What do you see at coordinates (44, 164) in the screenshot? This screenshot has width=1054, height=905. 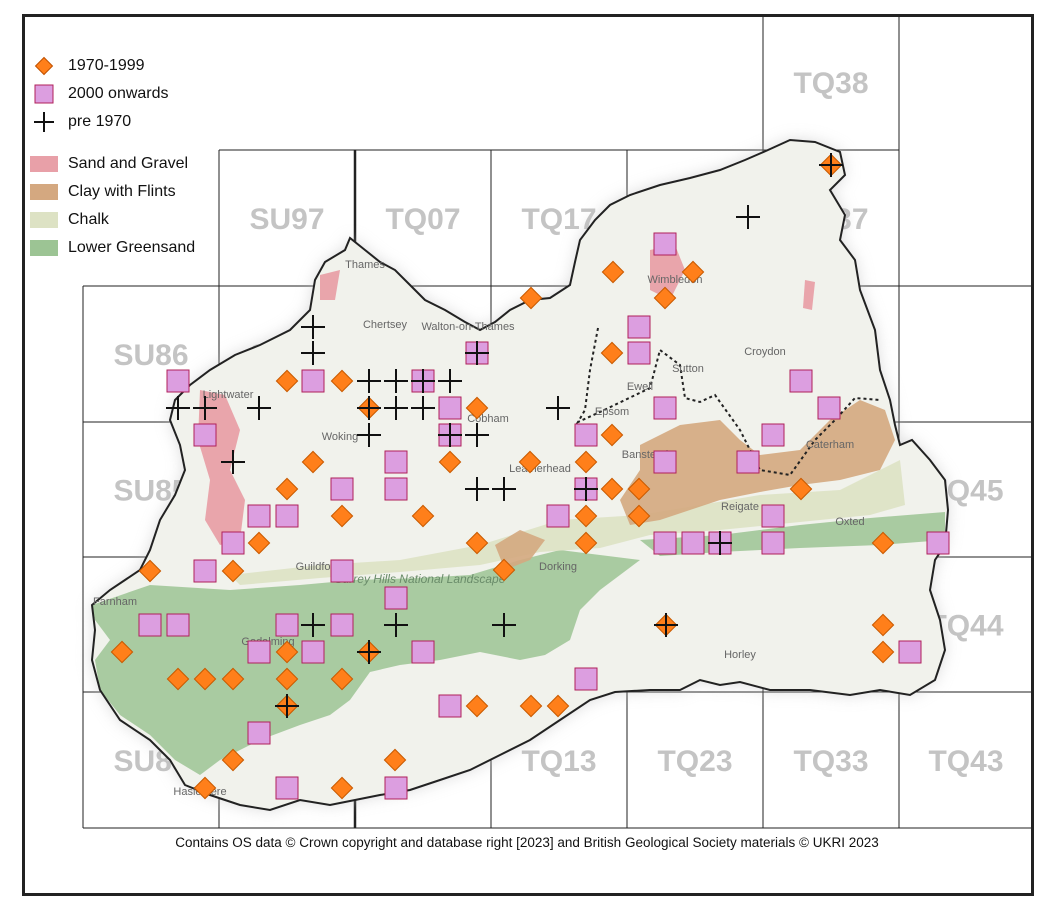 I see `sand-and-gravel-swatch` at bounding box center [44, 164].